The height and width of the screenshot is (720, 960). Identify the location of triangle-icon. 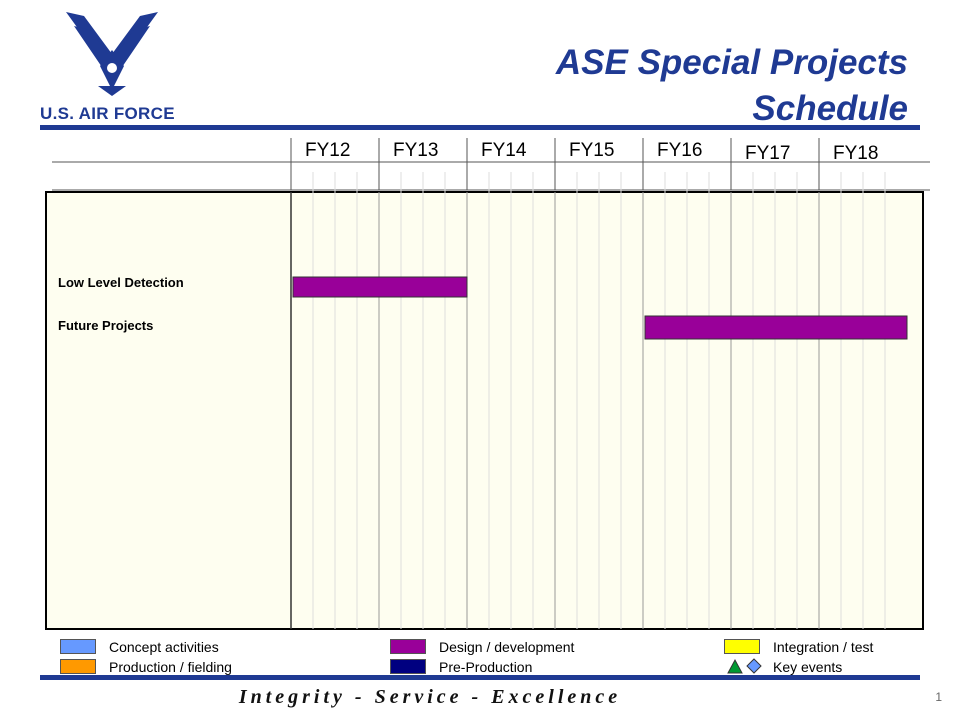
(735, 666).